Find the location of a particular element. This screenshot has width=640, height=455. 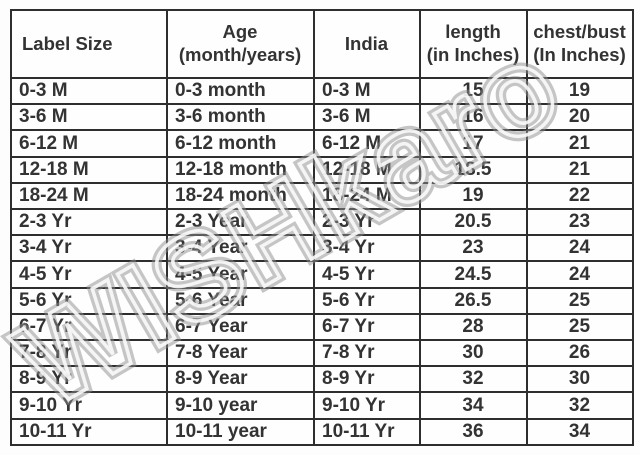

table-cell-chest-bust: 20 is located at coordinates (580, 117).